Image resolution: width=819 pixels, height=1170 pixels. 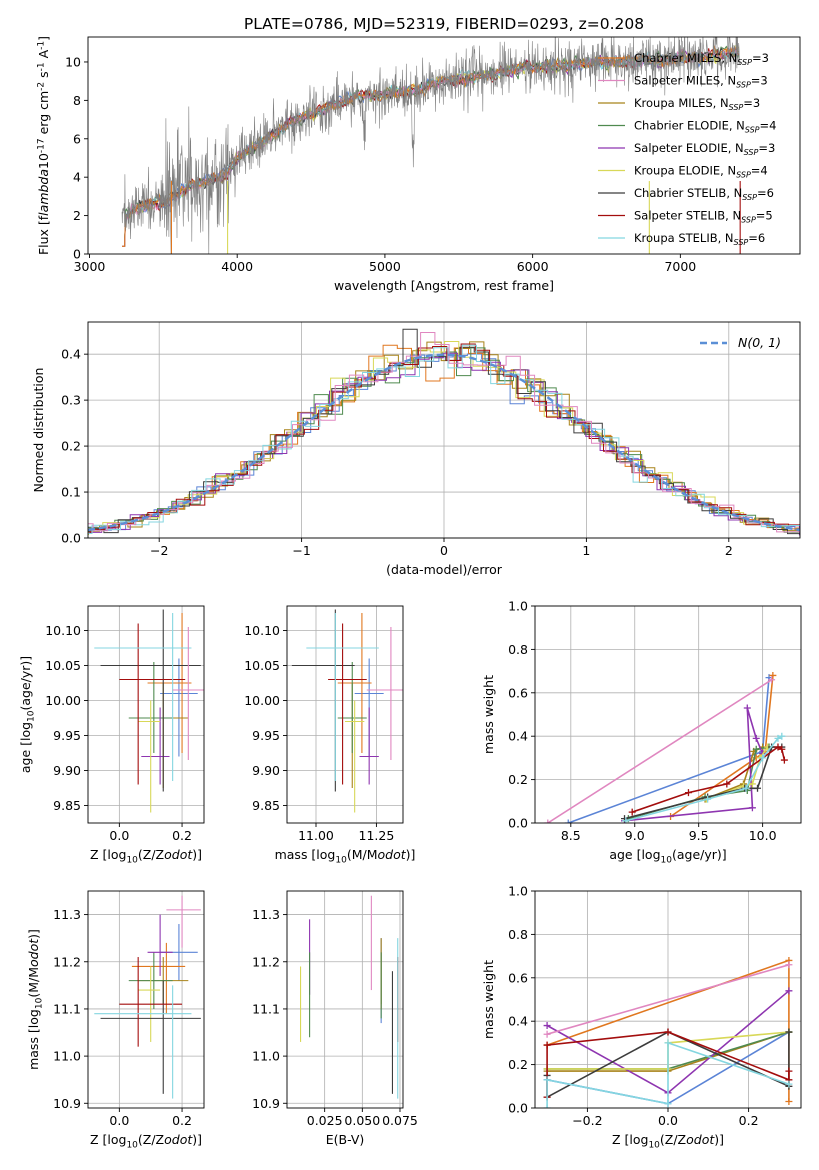 What do you see at coordinates (488, 999) in the screenshot?
I see `text-run: mass weight` at bounding box center [488, 999].